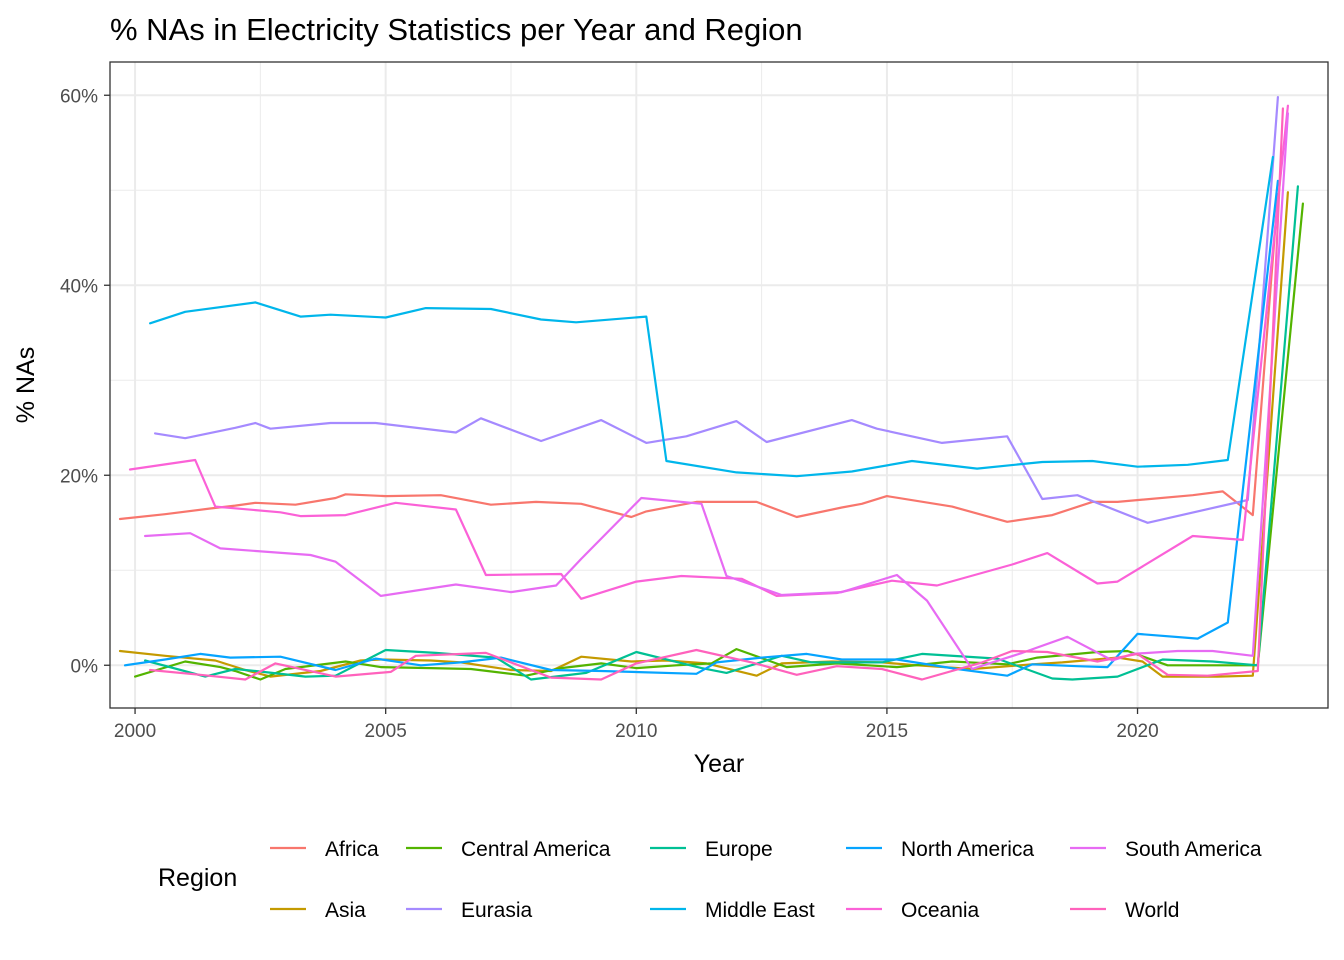 This screenshot has width=1344, height=960. I want to click on legend-label-central-america: Central America, so click(536, 849).